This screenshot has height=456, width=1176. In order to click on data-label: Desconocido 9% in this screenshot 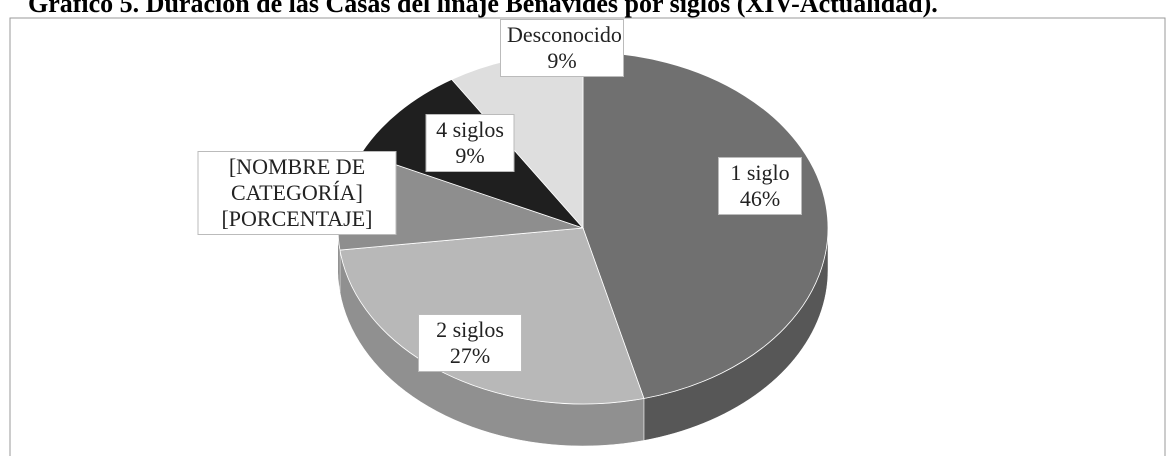, I will do `click(562, 48)`.